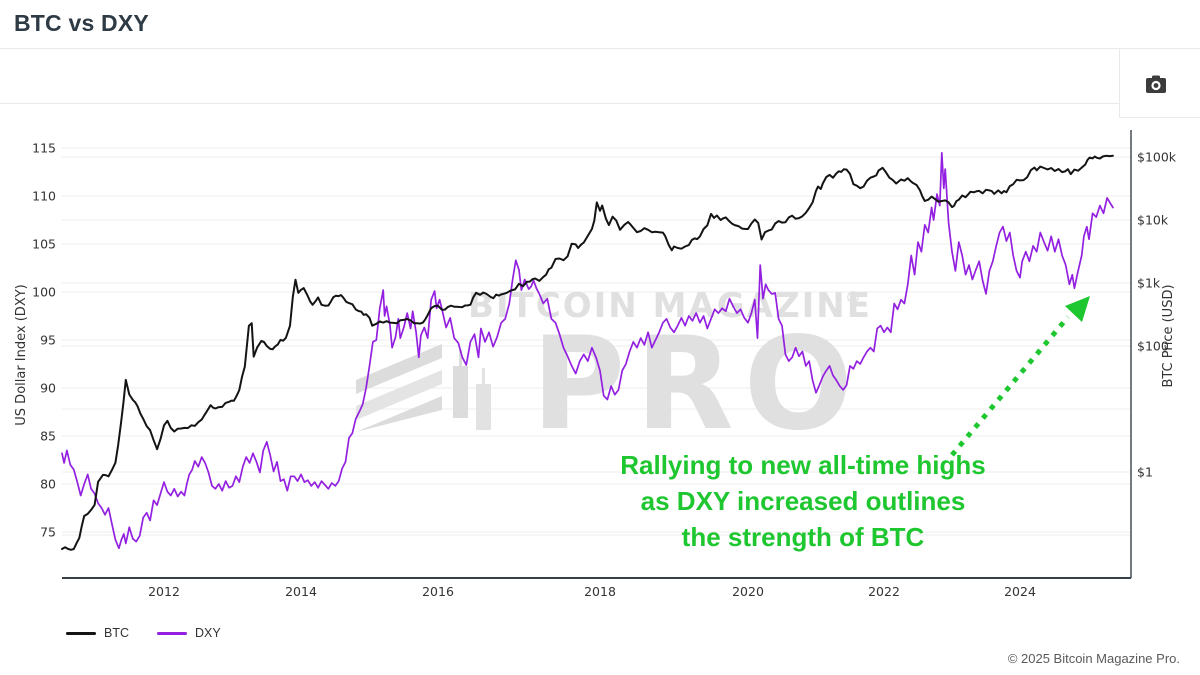 This screenshot has width=1200, height=675. Describe the element at coordinates (1145, 472) in the screenshot. I see `right-tick: $1` at that location.